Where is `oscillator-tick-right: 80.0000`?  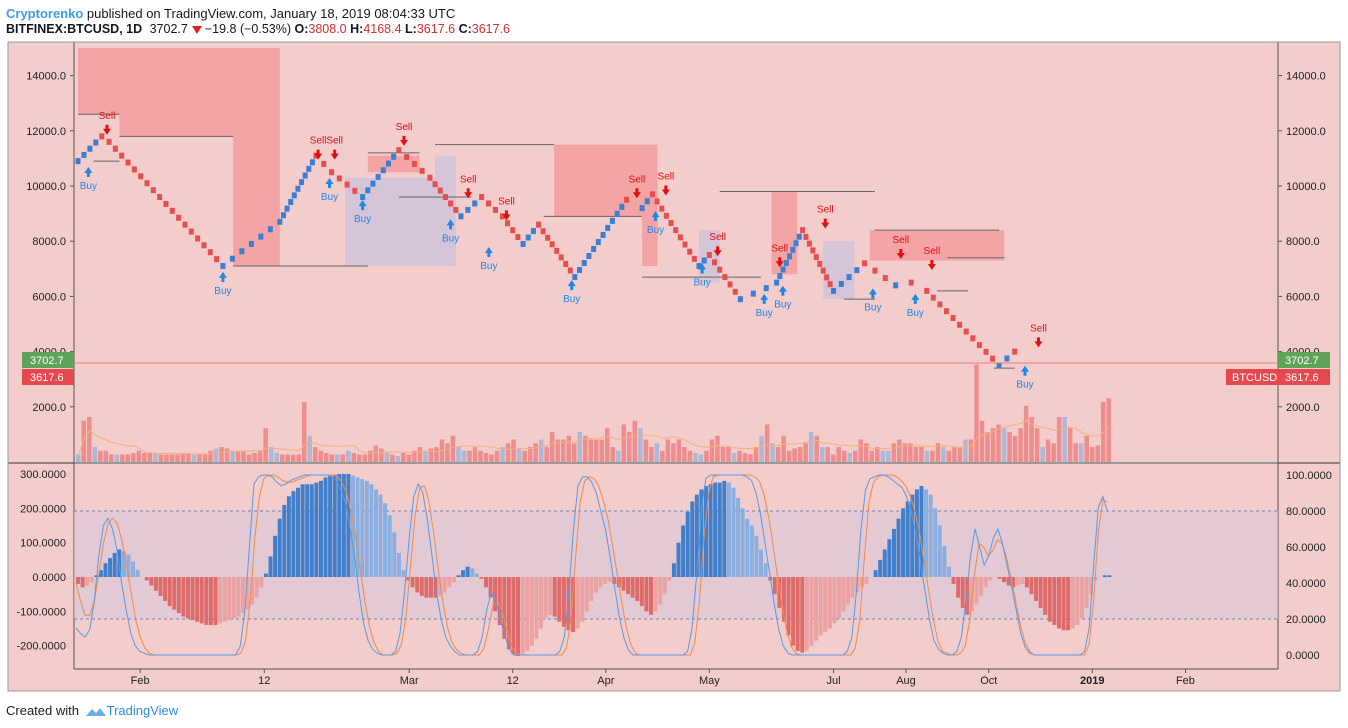 oscillator-tick-right: 80.0000 is located at coordinates (1306, 512).